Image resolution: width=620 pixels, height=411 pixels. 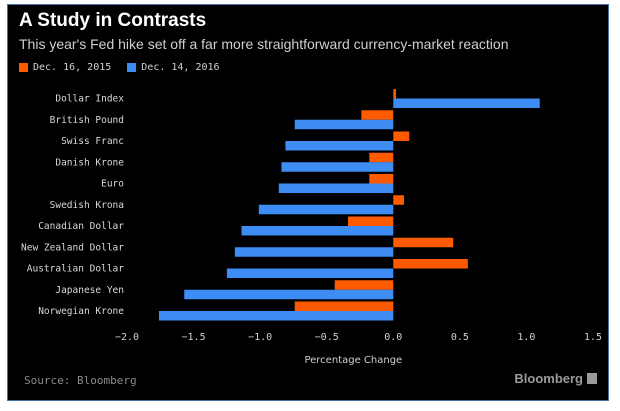 What do you see at coordinates (72, 247) in the screenshot?
I see `category-label-new-zealand-dollar: New Zealand Dollar` at bounding box center [72, 247].